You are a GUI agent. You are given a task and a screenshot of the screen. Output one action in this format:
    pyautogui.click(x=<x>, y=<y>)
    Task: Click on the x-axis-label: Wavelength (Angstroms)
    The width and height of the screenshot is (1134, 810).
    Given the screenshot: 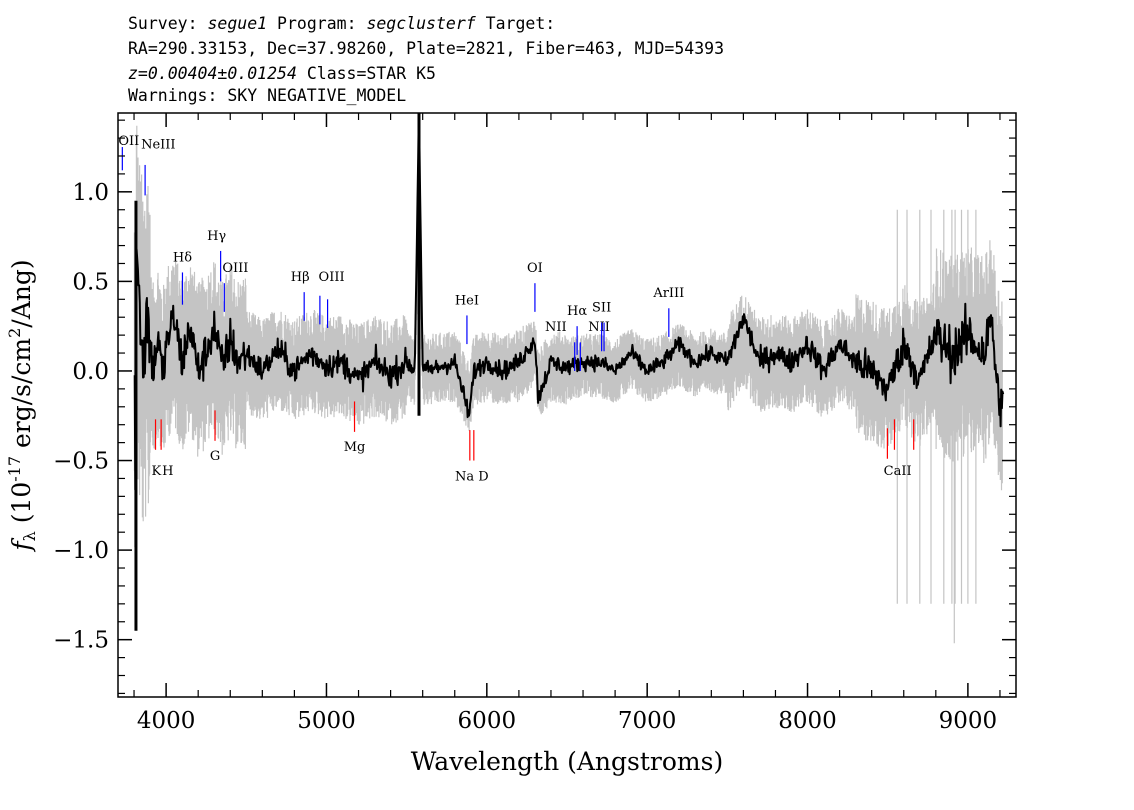 What is the action you would take?
    pyautogui.click(x=567, y=761)
    